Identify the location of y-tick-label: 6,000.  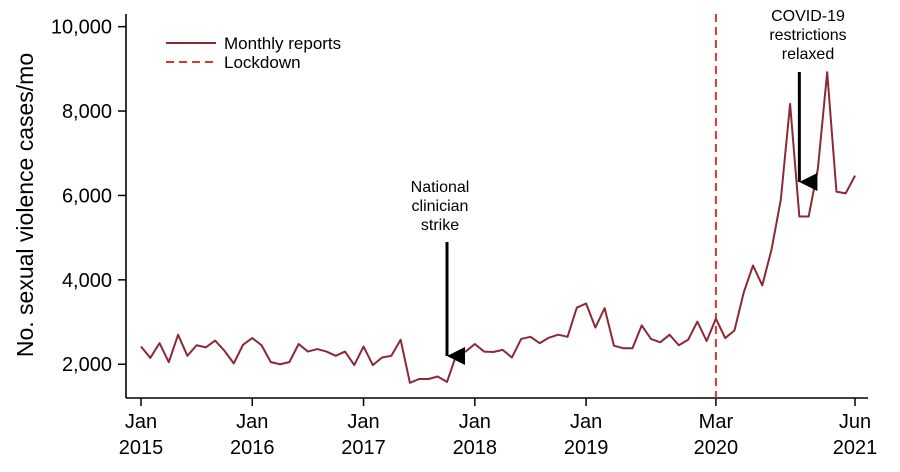
(87, 196).